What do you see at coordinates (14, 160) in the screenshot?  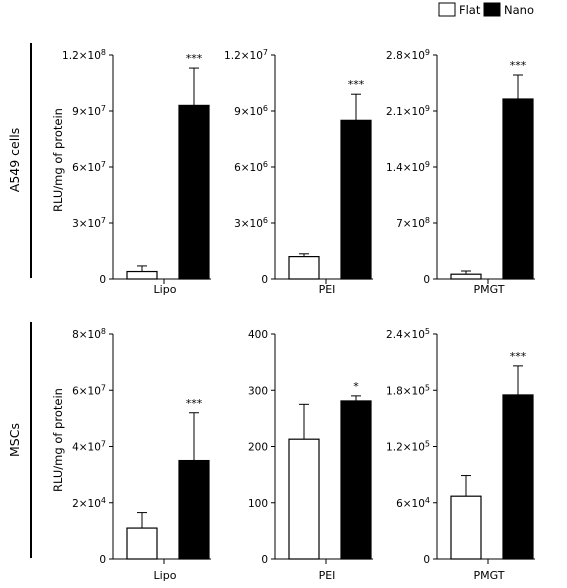 I see `row-label-0: A549 cells` at bounding box center [14, 160].